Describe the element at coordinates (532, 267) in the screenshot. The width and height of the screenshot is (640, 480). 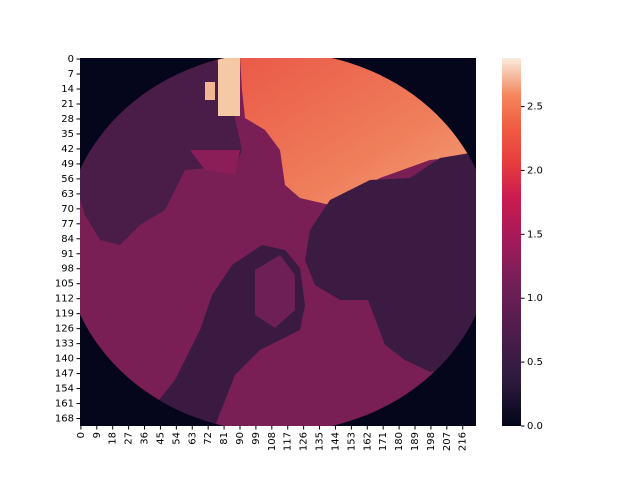
I see `colorbar-ticks: 0.0 0.5 1.0 1.5 2.0 2.5` at that location.